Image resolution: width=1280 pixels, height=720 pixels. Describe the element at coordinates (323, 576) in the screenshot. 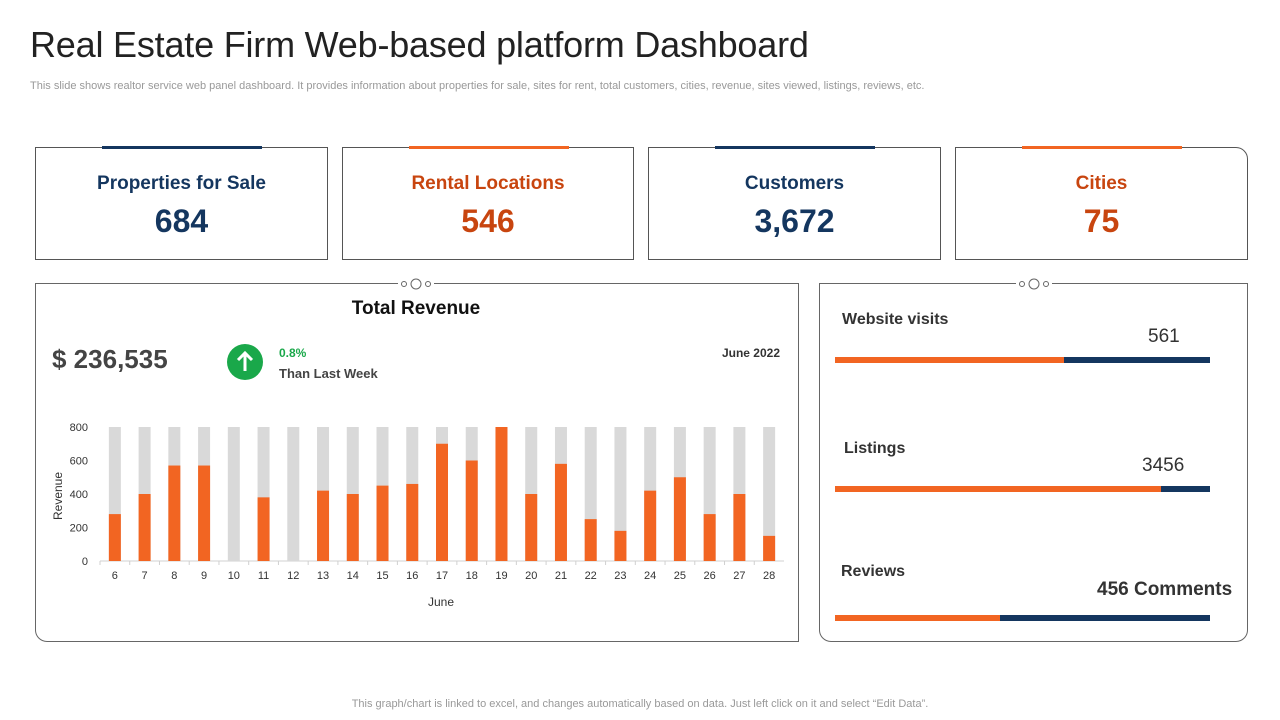

I see `x-tick-label: 13` at that location.